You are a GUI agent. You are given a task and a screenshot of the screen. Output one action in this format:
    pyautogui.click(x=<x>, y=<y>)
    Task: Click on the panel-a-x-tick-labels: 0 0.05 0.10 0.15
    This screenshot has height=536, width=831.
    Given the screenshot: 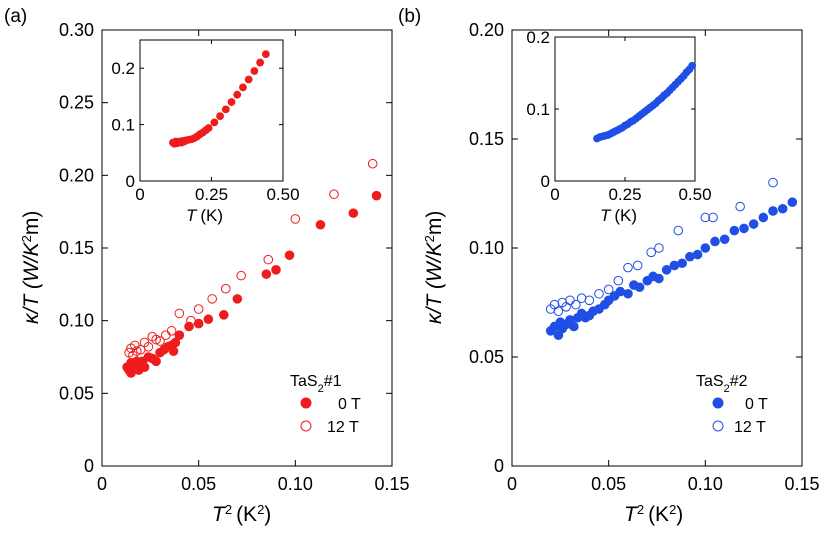 What is the action you would take?
    pyautogui.click(x=253, y=484)
    